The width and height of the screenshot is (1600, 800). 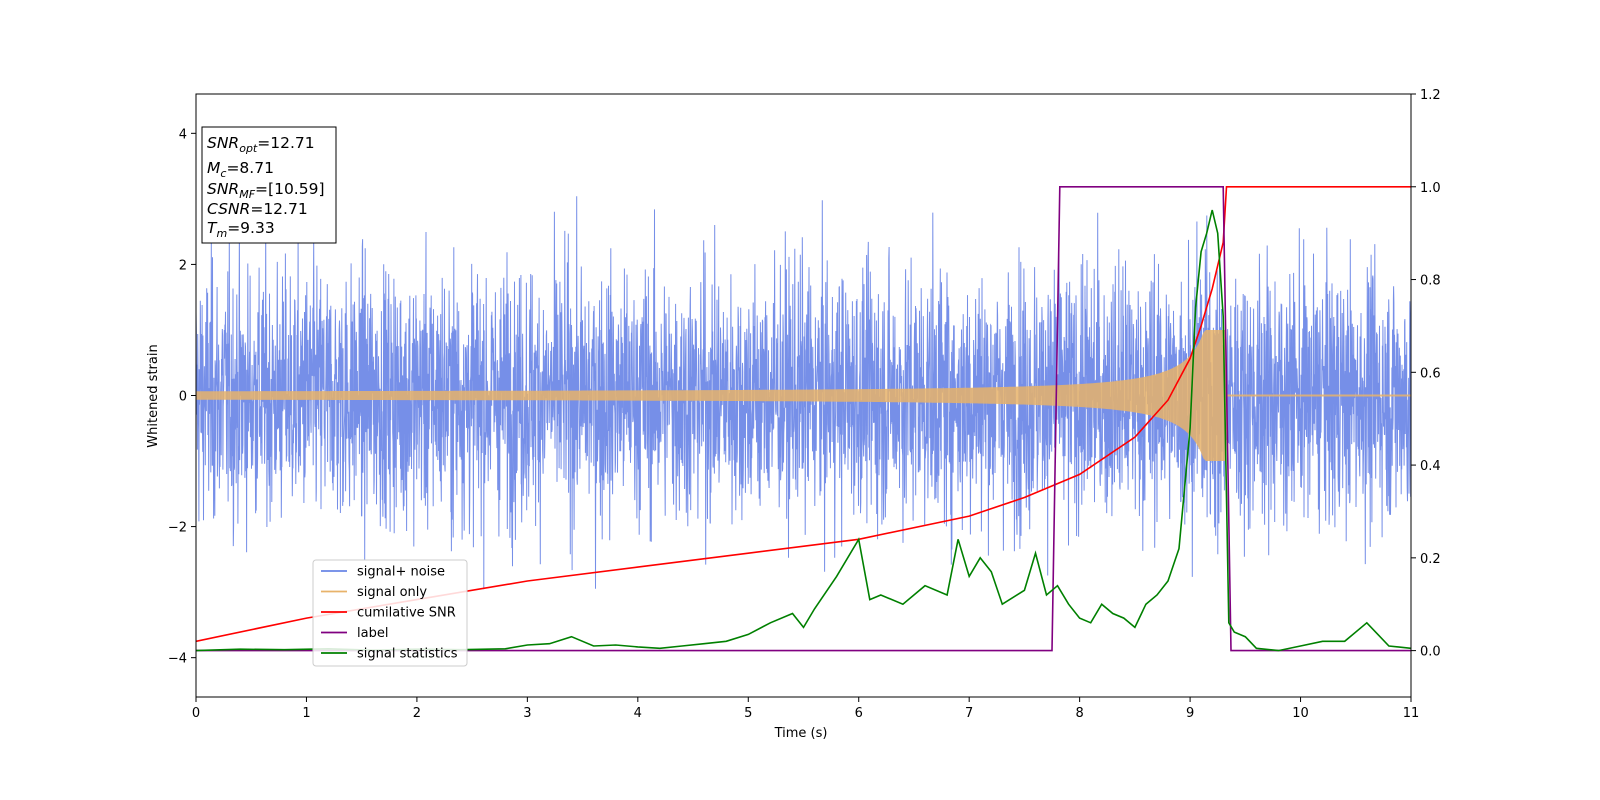 I want to click on y-axis-right: 0.0 0.2 0.4 0.6 0.8 1.0 1.2, so click(x=1426, y=374).